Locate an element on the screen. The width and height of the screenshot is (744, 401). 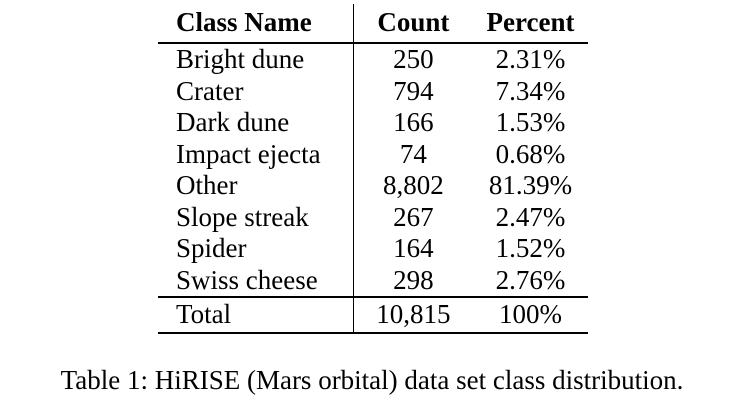
cell-count: 794 is located at coordinates (413, 90).